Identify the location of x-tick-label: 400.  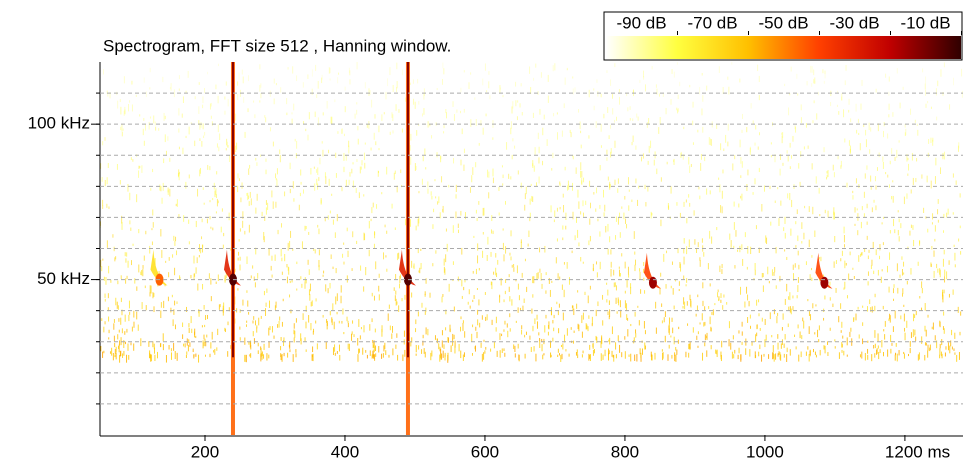
(345, 451).